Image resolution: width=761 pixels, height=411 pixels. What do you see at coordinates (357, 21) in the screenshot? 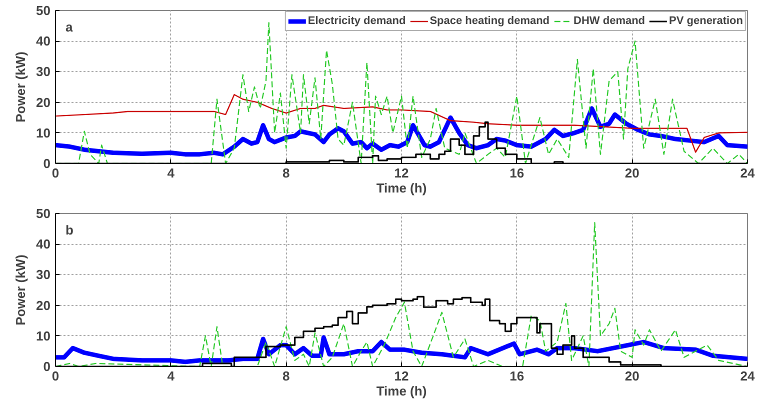
I see `legend-label: Electricity demand` at bounding box center [357, 21].